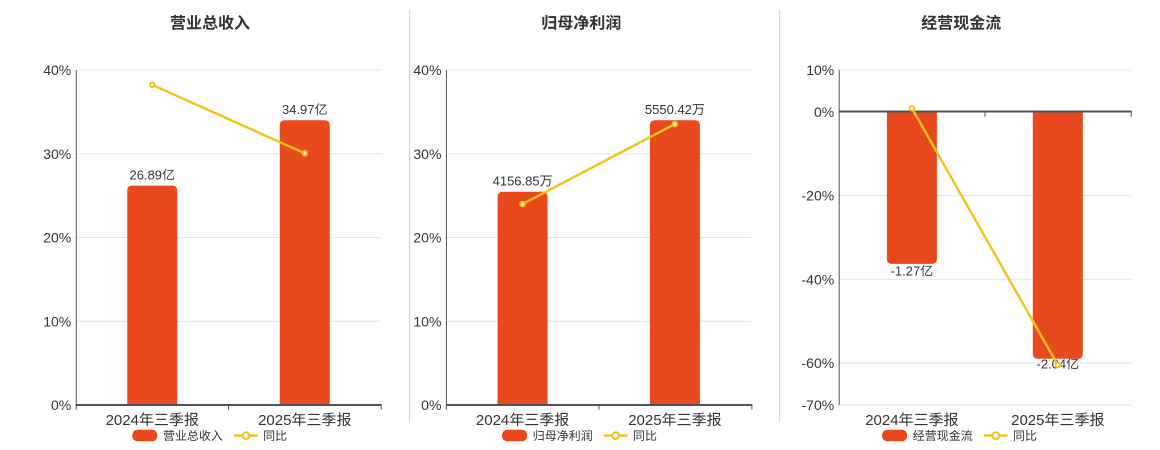  I want to click on svg-text: -2.04, so click(1051, 363).